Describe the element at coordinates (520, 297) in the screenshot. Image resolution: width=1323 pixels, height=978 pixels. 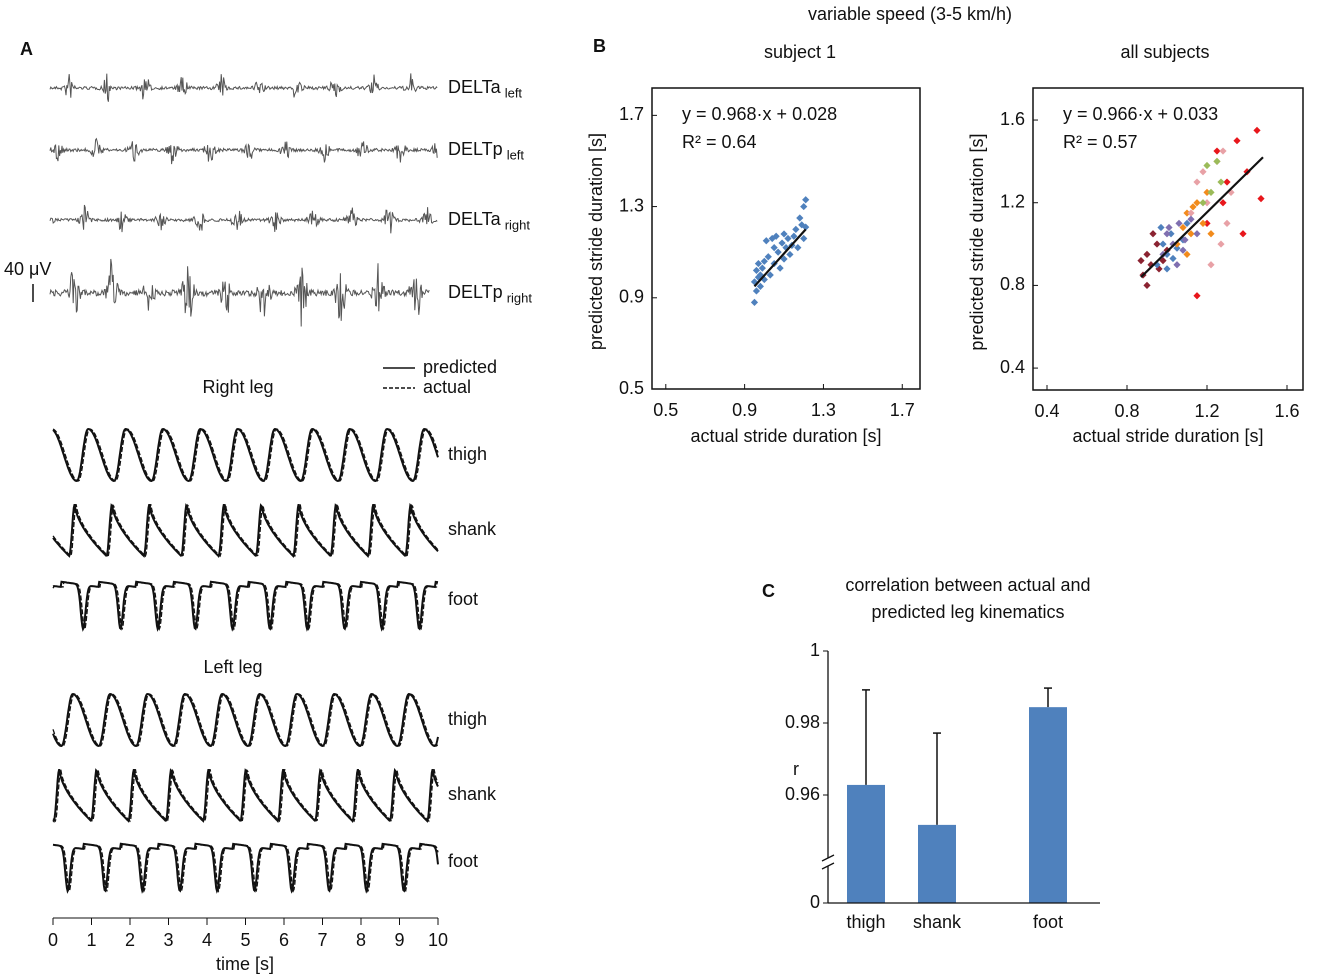
I see `channel-sub: right` at that location.